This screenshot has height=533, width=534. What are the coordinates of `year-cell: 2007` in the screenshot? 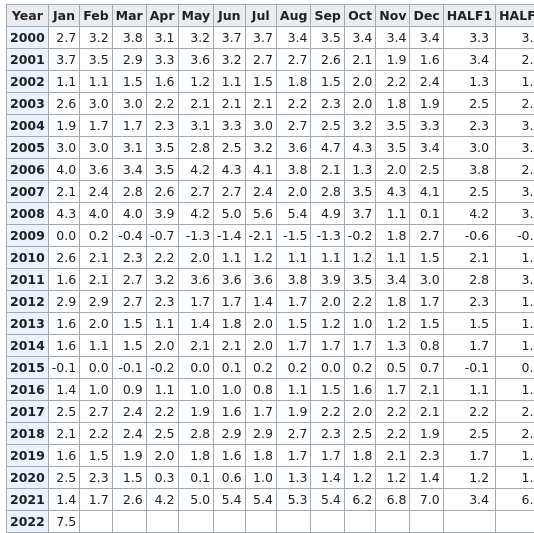 It's located at (28, 192).